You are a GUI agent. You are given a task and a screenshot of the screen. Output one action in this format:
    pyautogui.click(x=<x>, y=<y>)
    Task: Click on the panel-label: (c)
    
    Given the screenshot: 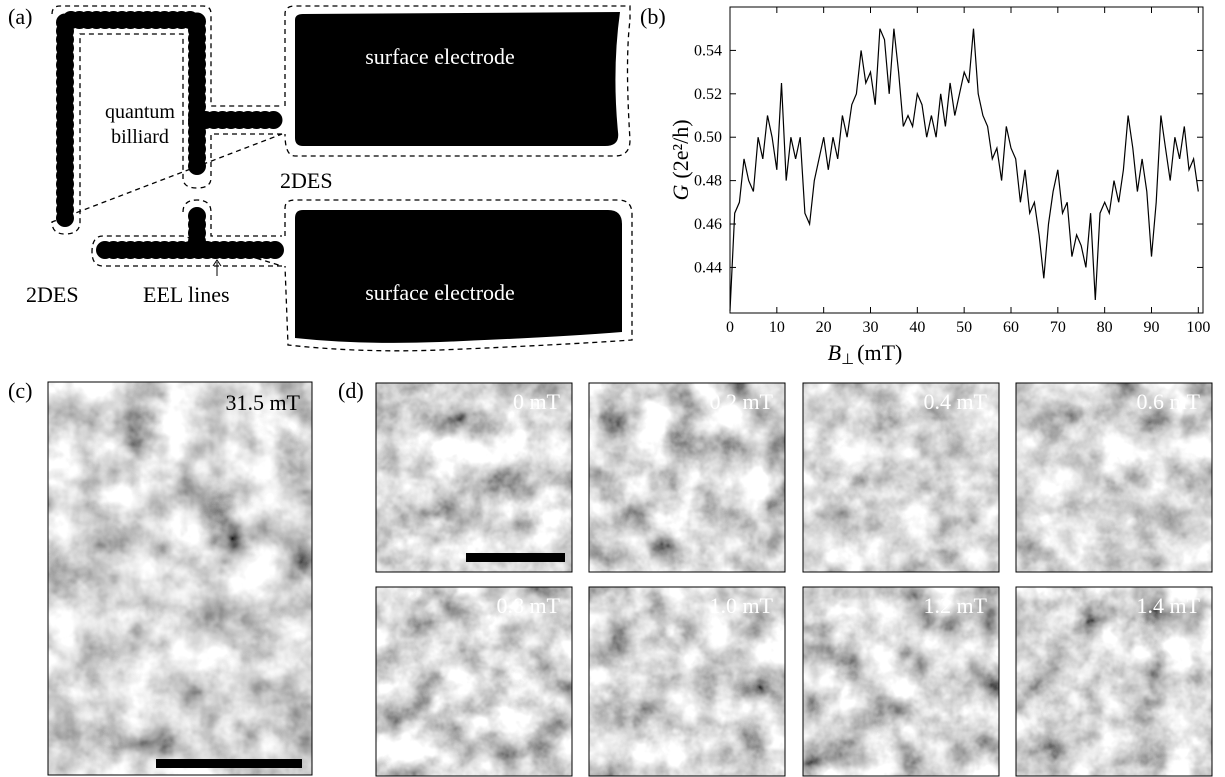 What is the action you would take?
    pyautogui.click(x=20, y=390)
    